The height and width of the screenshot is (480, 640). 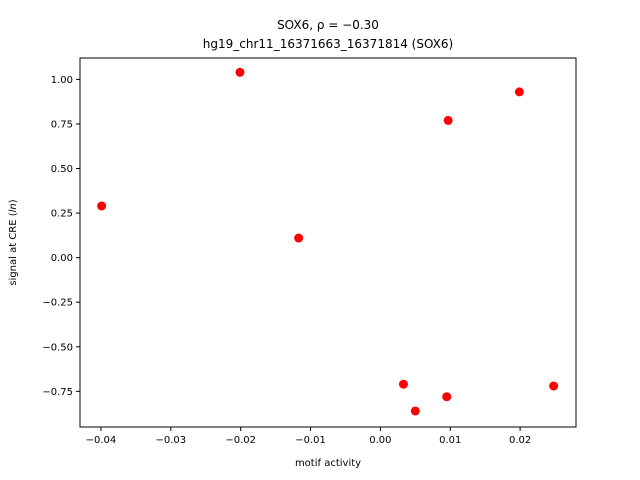 What do you see at coordinates (62, 214) in the screenshot?
I see `y-tick-label: 0.25` at bounding box center [62, 214].